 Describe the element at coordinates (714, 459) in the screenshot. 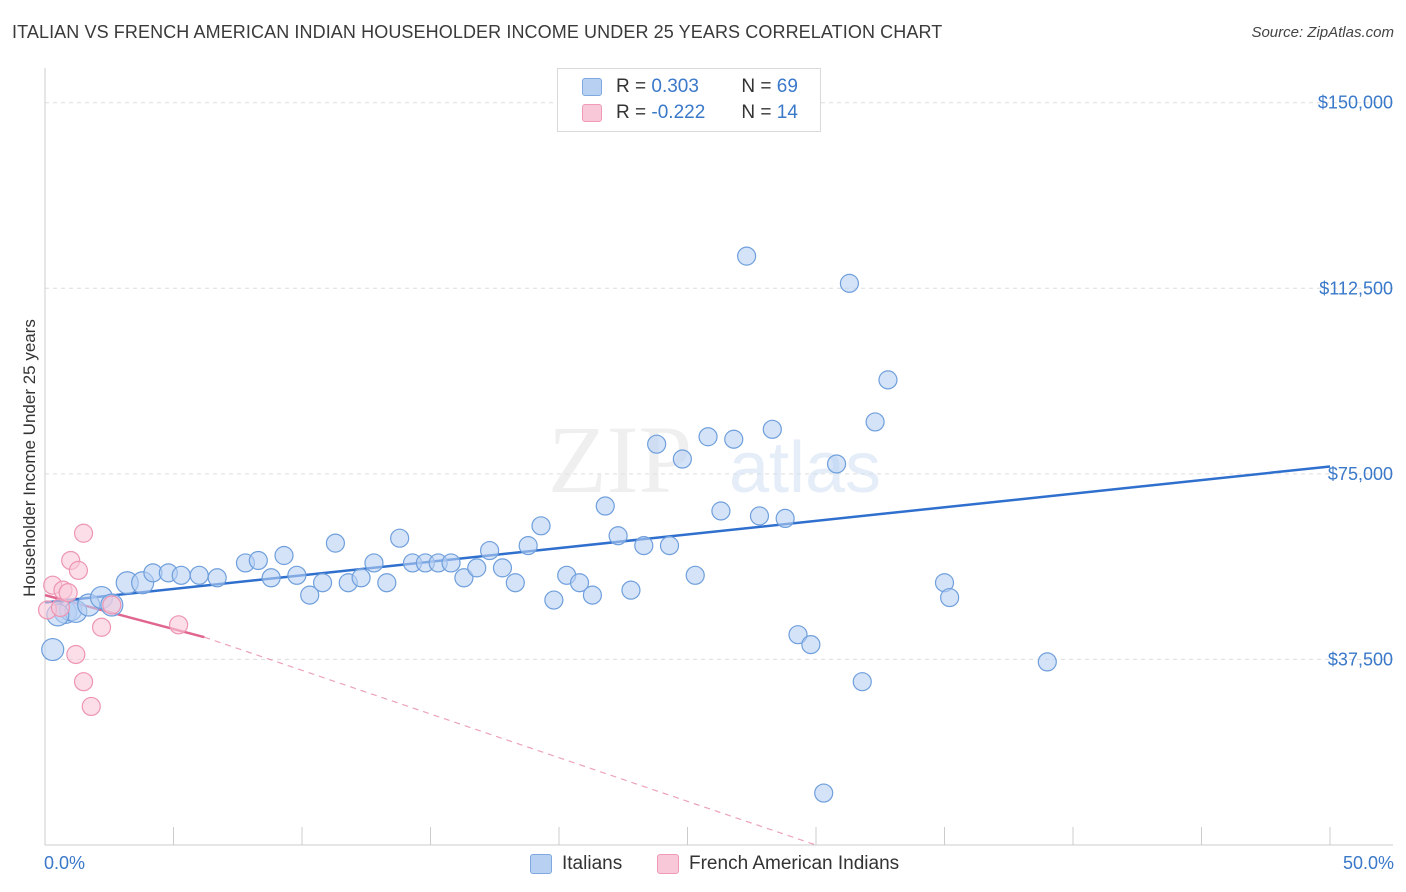

I see `watermark: ZIP atlas` at that location.